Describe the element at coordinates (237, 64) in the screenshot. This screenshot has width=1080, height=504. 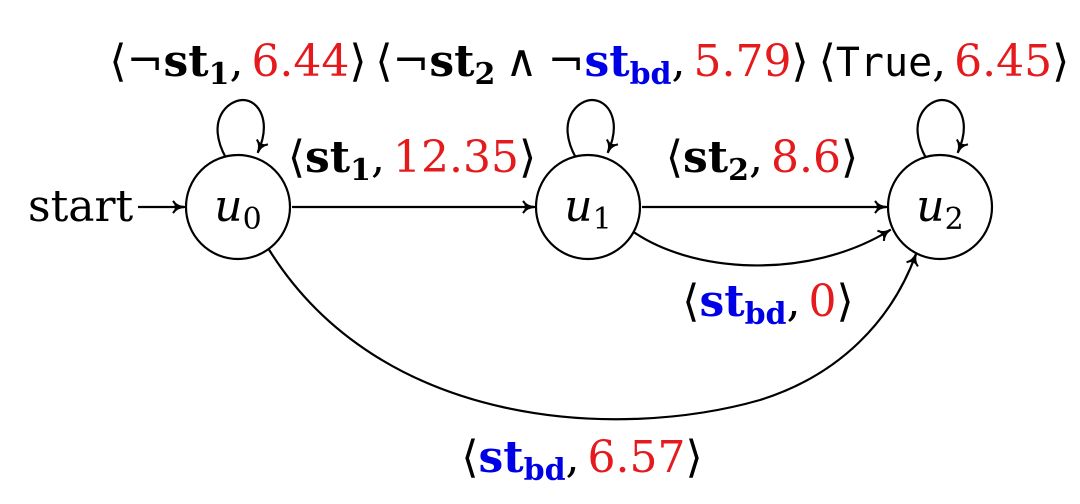
I see `label-u0-self: ⟨¬st1, 6.44⟩` at that location.